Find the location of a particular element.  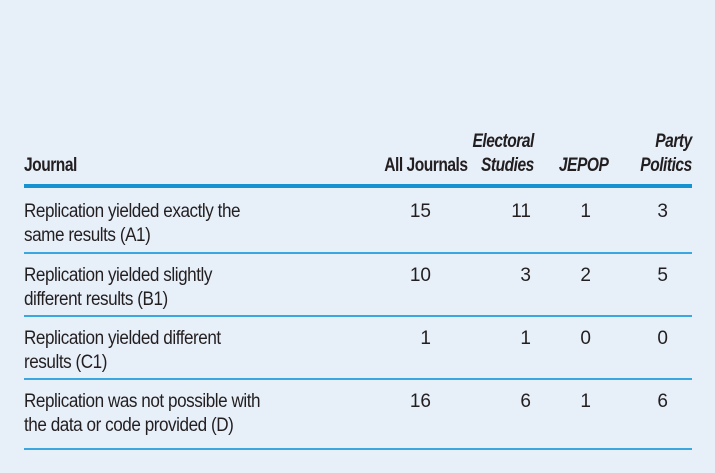

header-journal: Journal is located at coordinates (50, 166).